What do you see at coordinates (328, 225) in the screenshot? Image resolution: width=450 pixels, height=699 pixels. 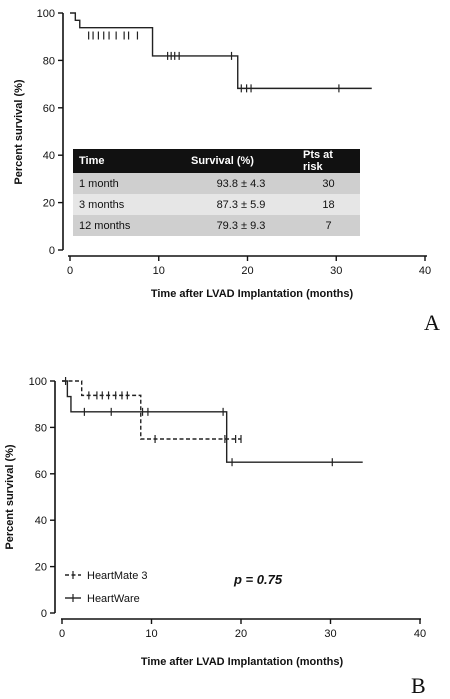 I see `table-cell-pts-at-risk: 7` at bounding box center [328, 225].